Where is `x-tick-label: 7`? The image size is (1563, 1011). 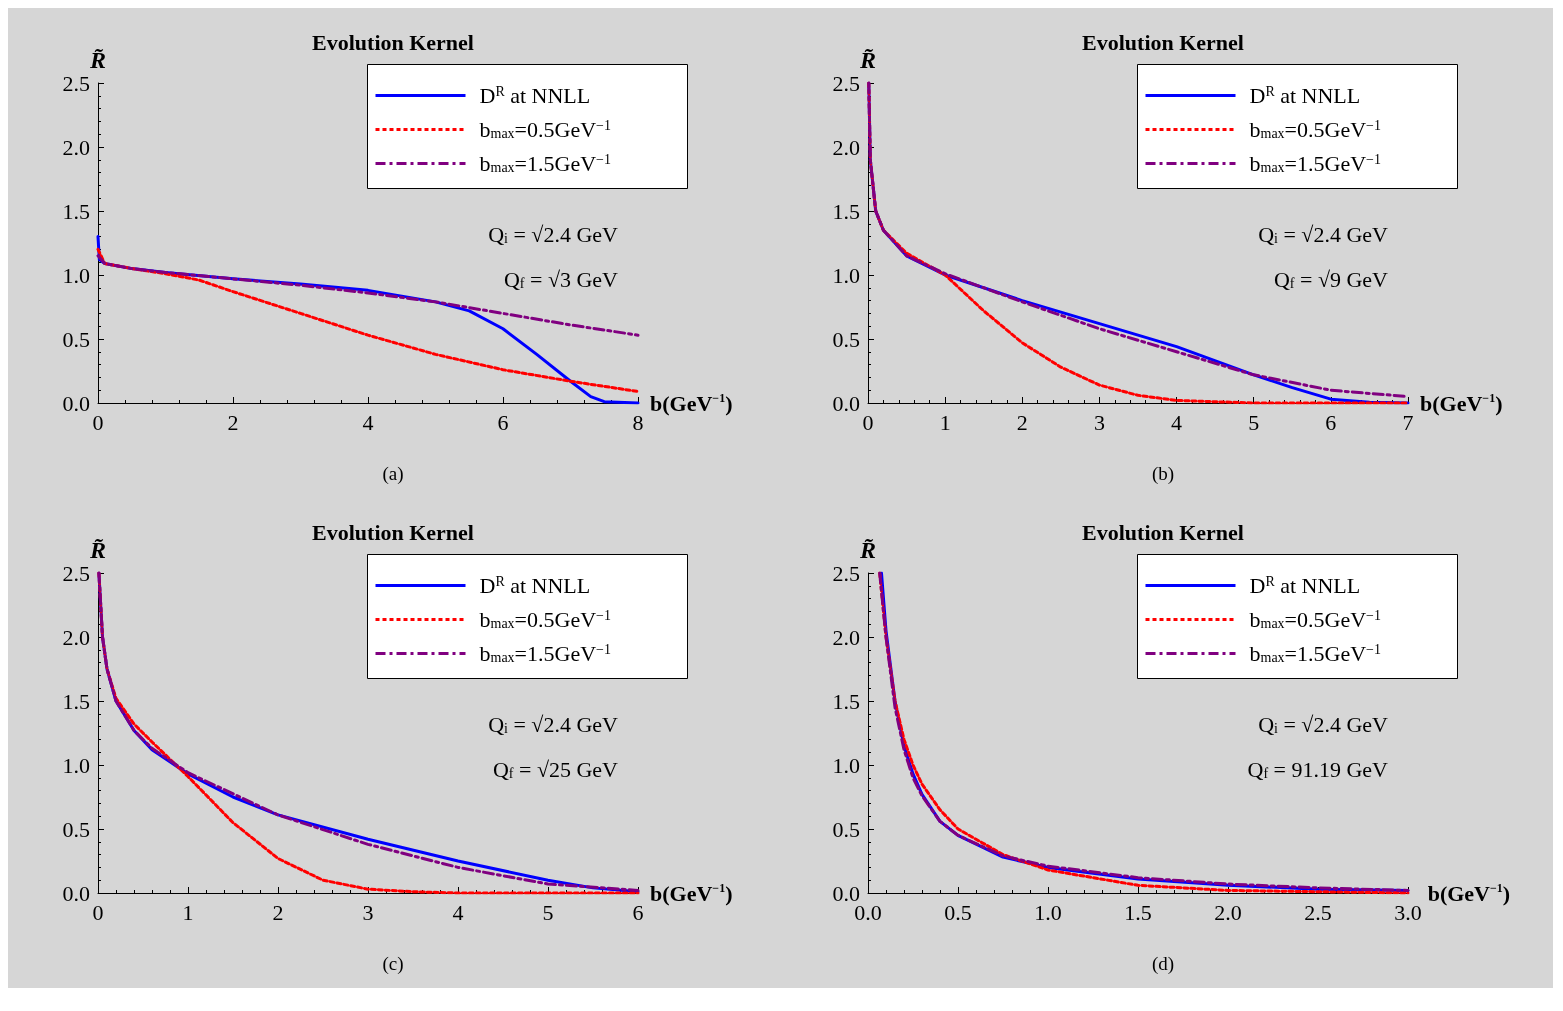
x-tick-label: 7 is located at coordinates (1408, 422).